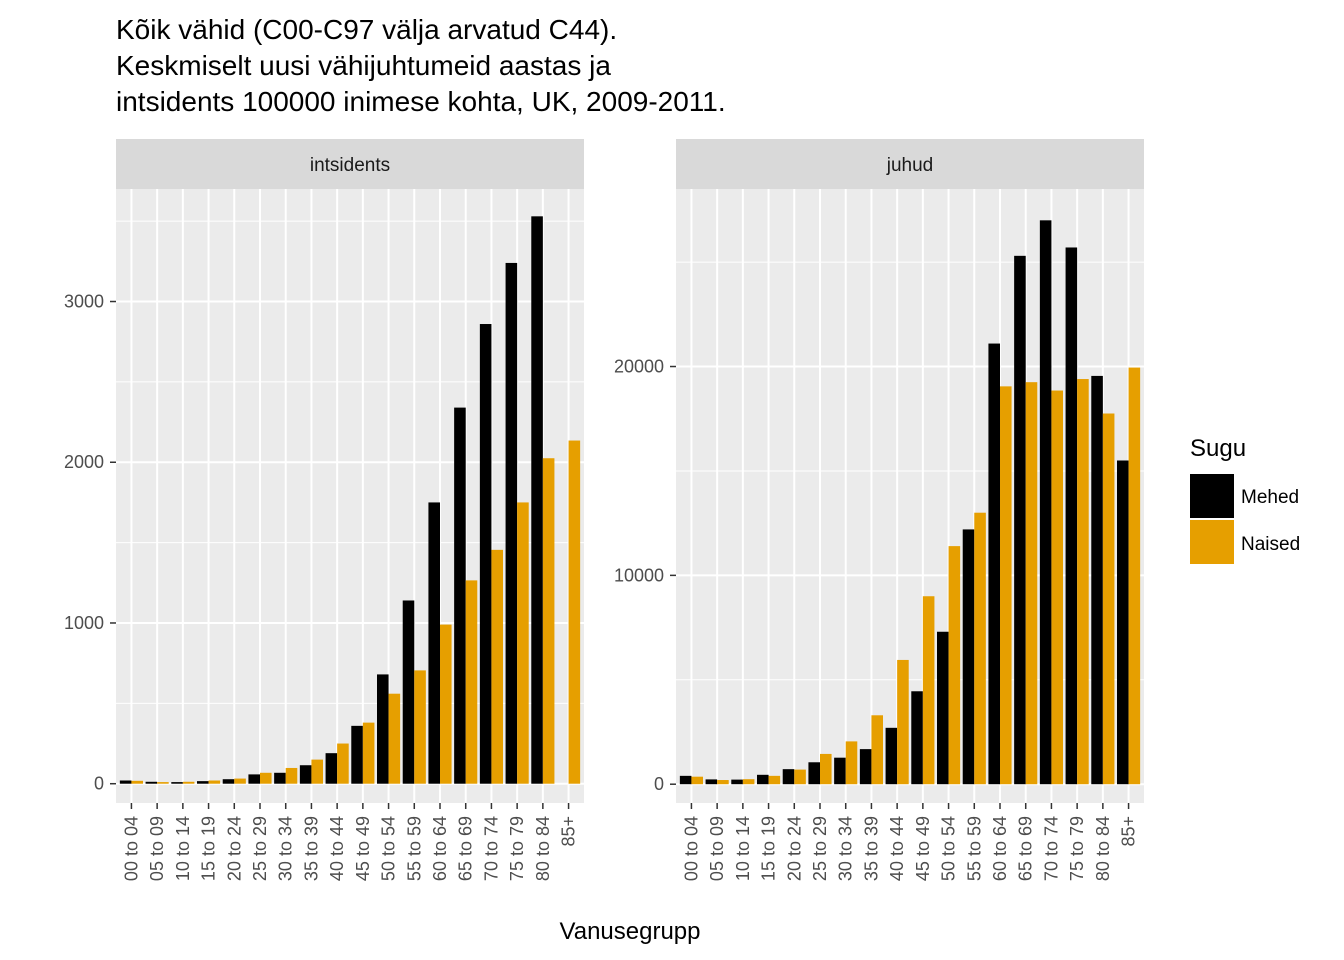 The width and height of the screenshot is (1344, 960). Describe the element at coordinates (209, 848) in the screenshot. I see `x-tick-label: 15 to 19` at that location.